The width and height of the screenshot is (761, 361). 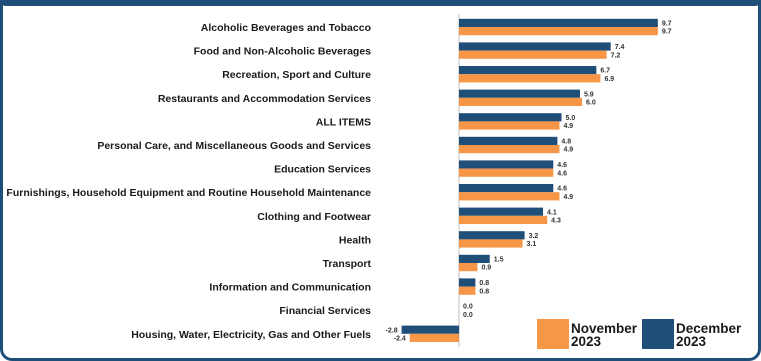 What do you see at coordinates (589, 94) in the screenshot?
I see `december-value-label: 5.9` at bounding box center [589, 94].